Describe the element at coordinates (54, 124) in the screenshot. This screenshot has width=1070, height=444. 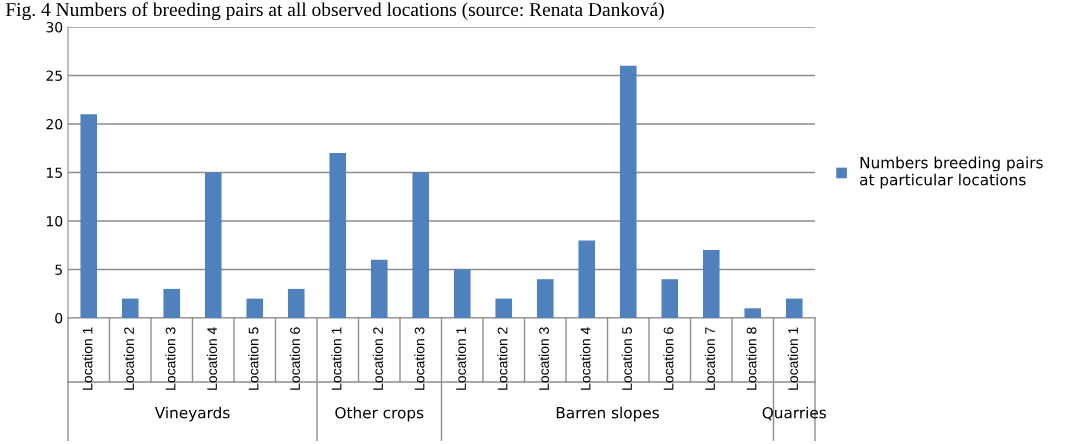
I see `y-tick-label: 20` at that location.